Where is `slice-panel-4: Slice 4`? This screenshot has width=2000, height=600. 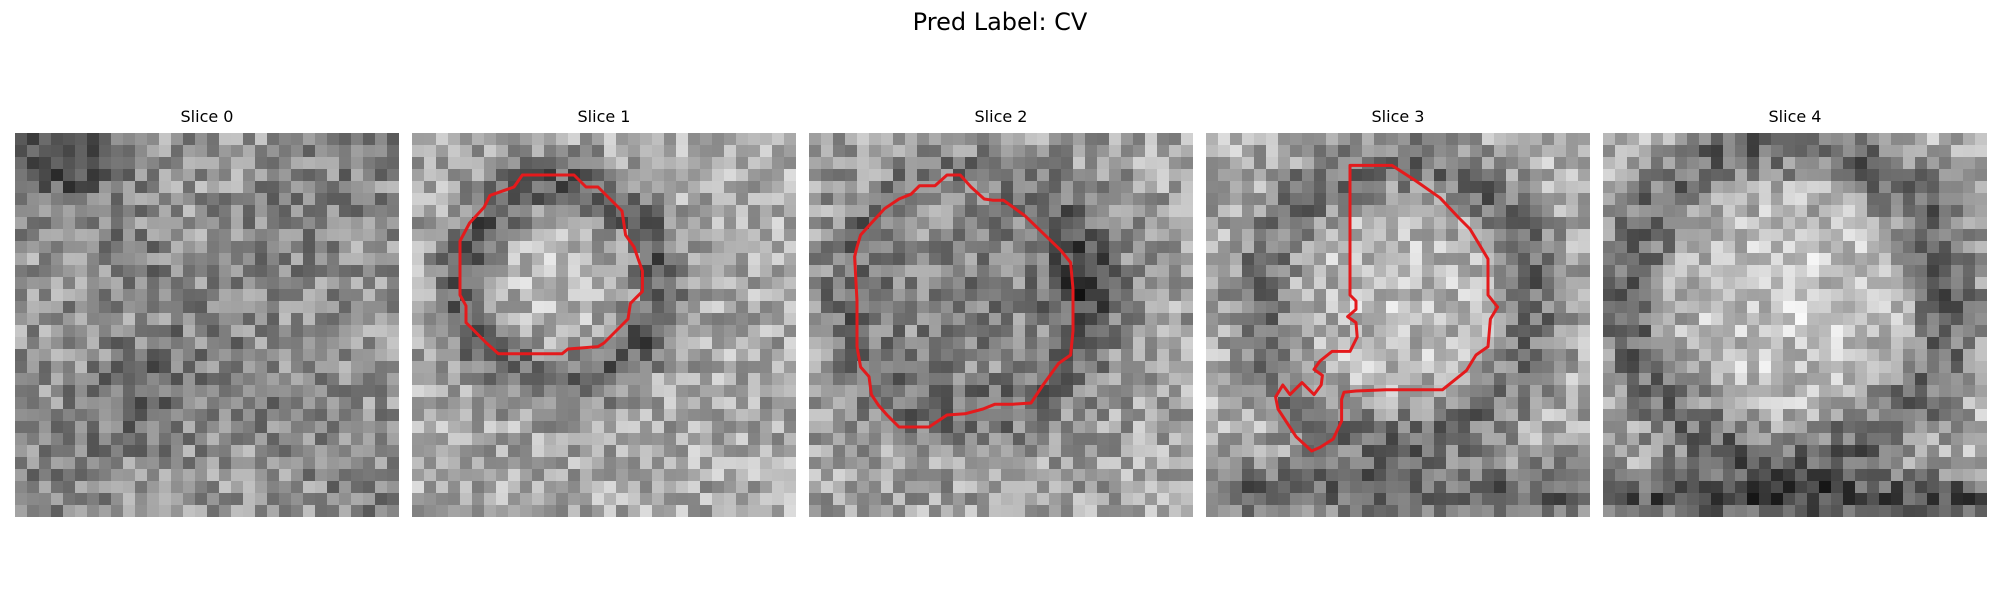
slice-panel-4: Slice 4 is located at coordinates (1795, 312).